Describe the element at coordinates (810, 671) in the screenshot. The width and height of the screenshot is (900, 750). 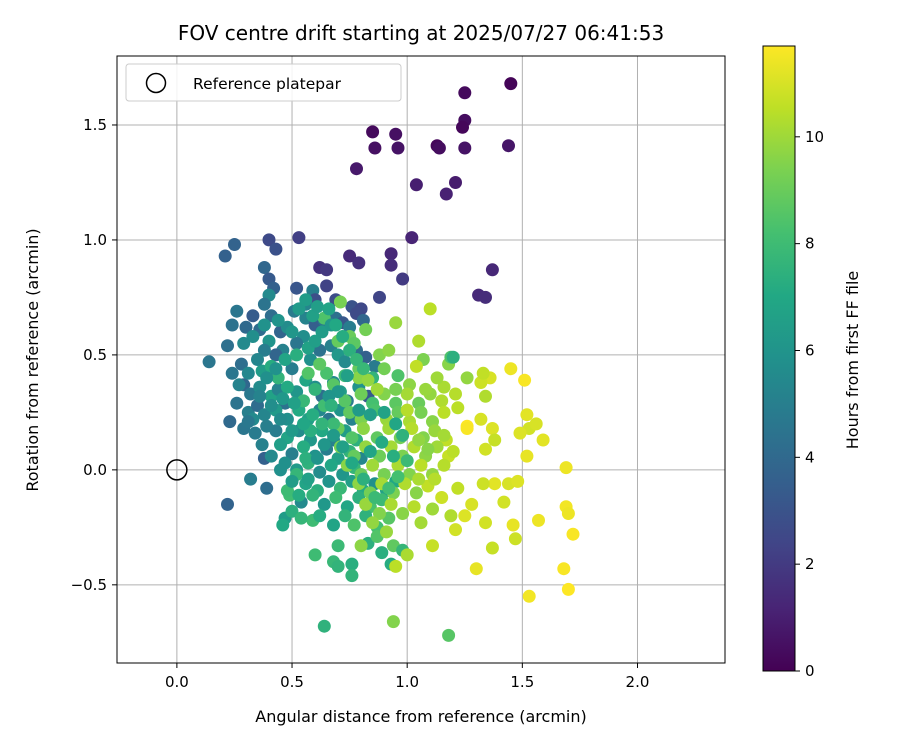
I see `colorbar-tick-label: 0` at that location.